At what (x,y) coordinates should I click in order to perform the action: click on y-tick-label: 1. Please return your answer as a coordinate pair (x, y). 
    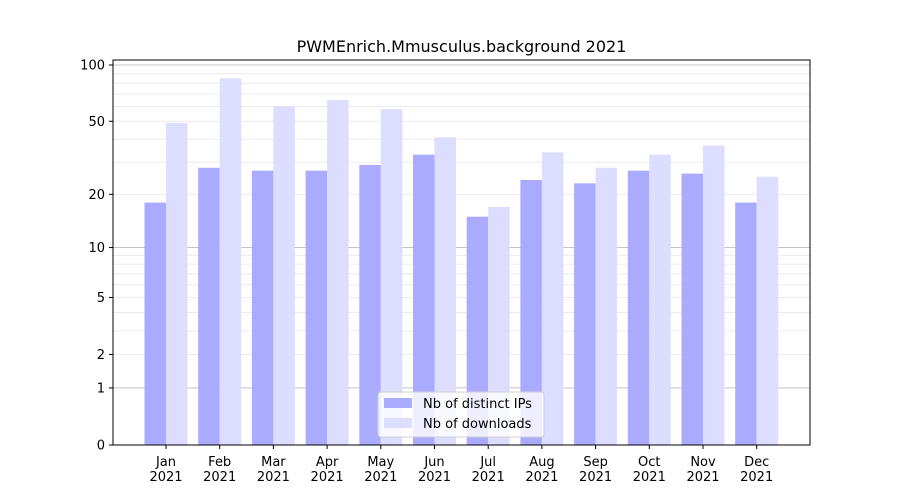
    Looking at the image, I should click on (101, 388).